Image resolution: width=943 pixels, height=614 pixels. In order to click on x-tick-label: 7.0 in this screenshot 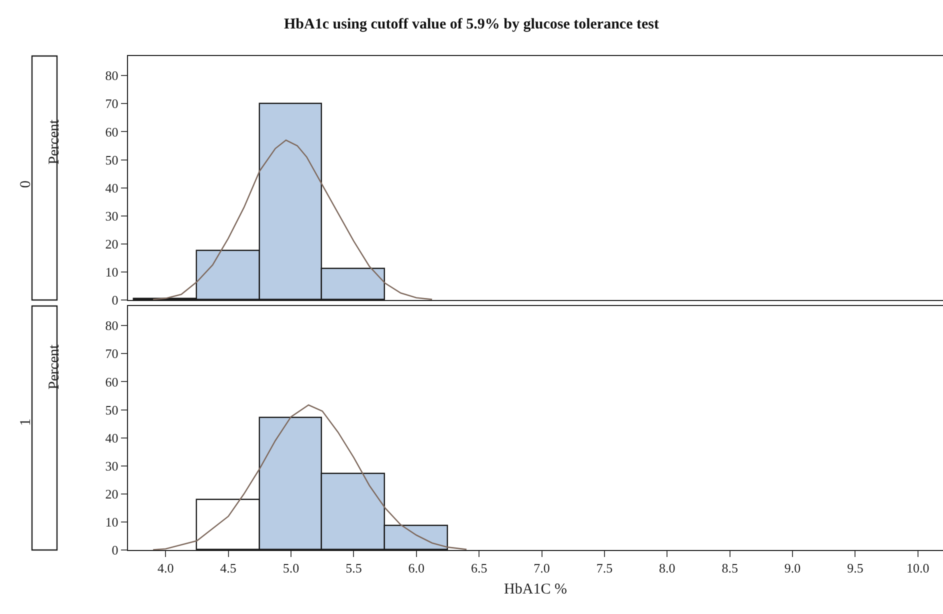, I will do `click(542, 568)`.